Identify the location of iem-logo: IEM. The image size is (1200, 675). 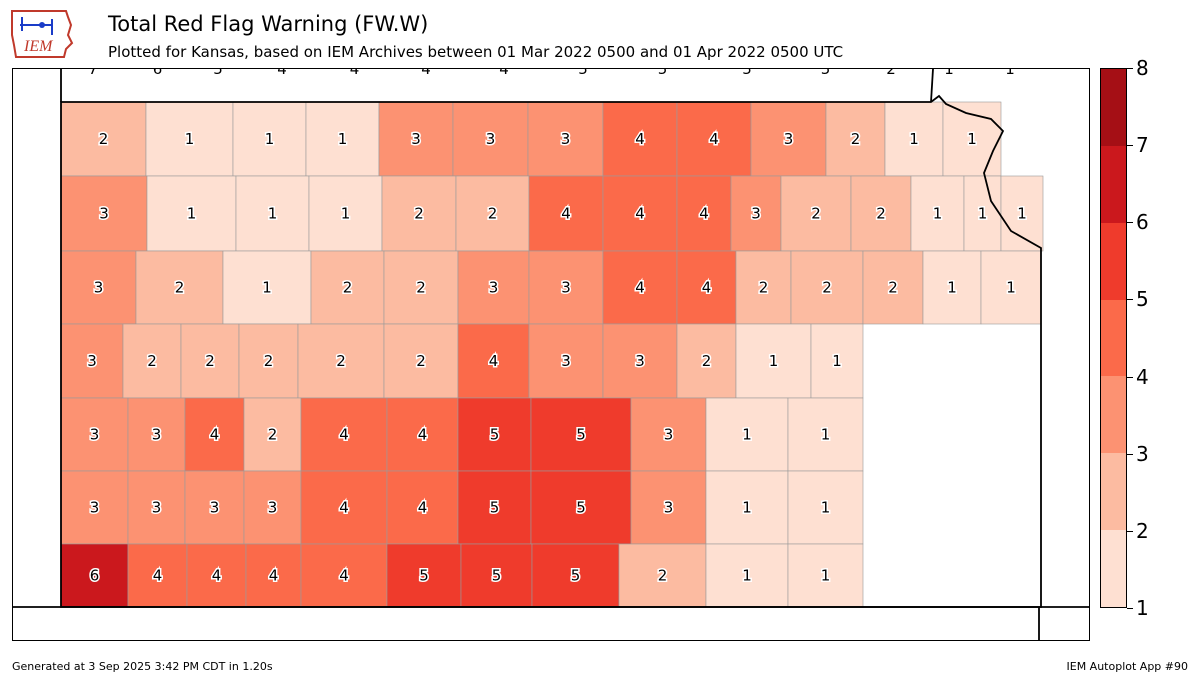
(43, 33).